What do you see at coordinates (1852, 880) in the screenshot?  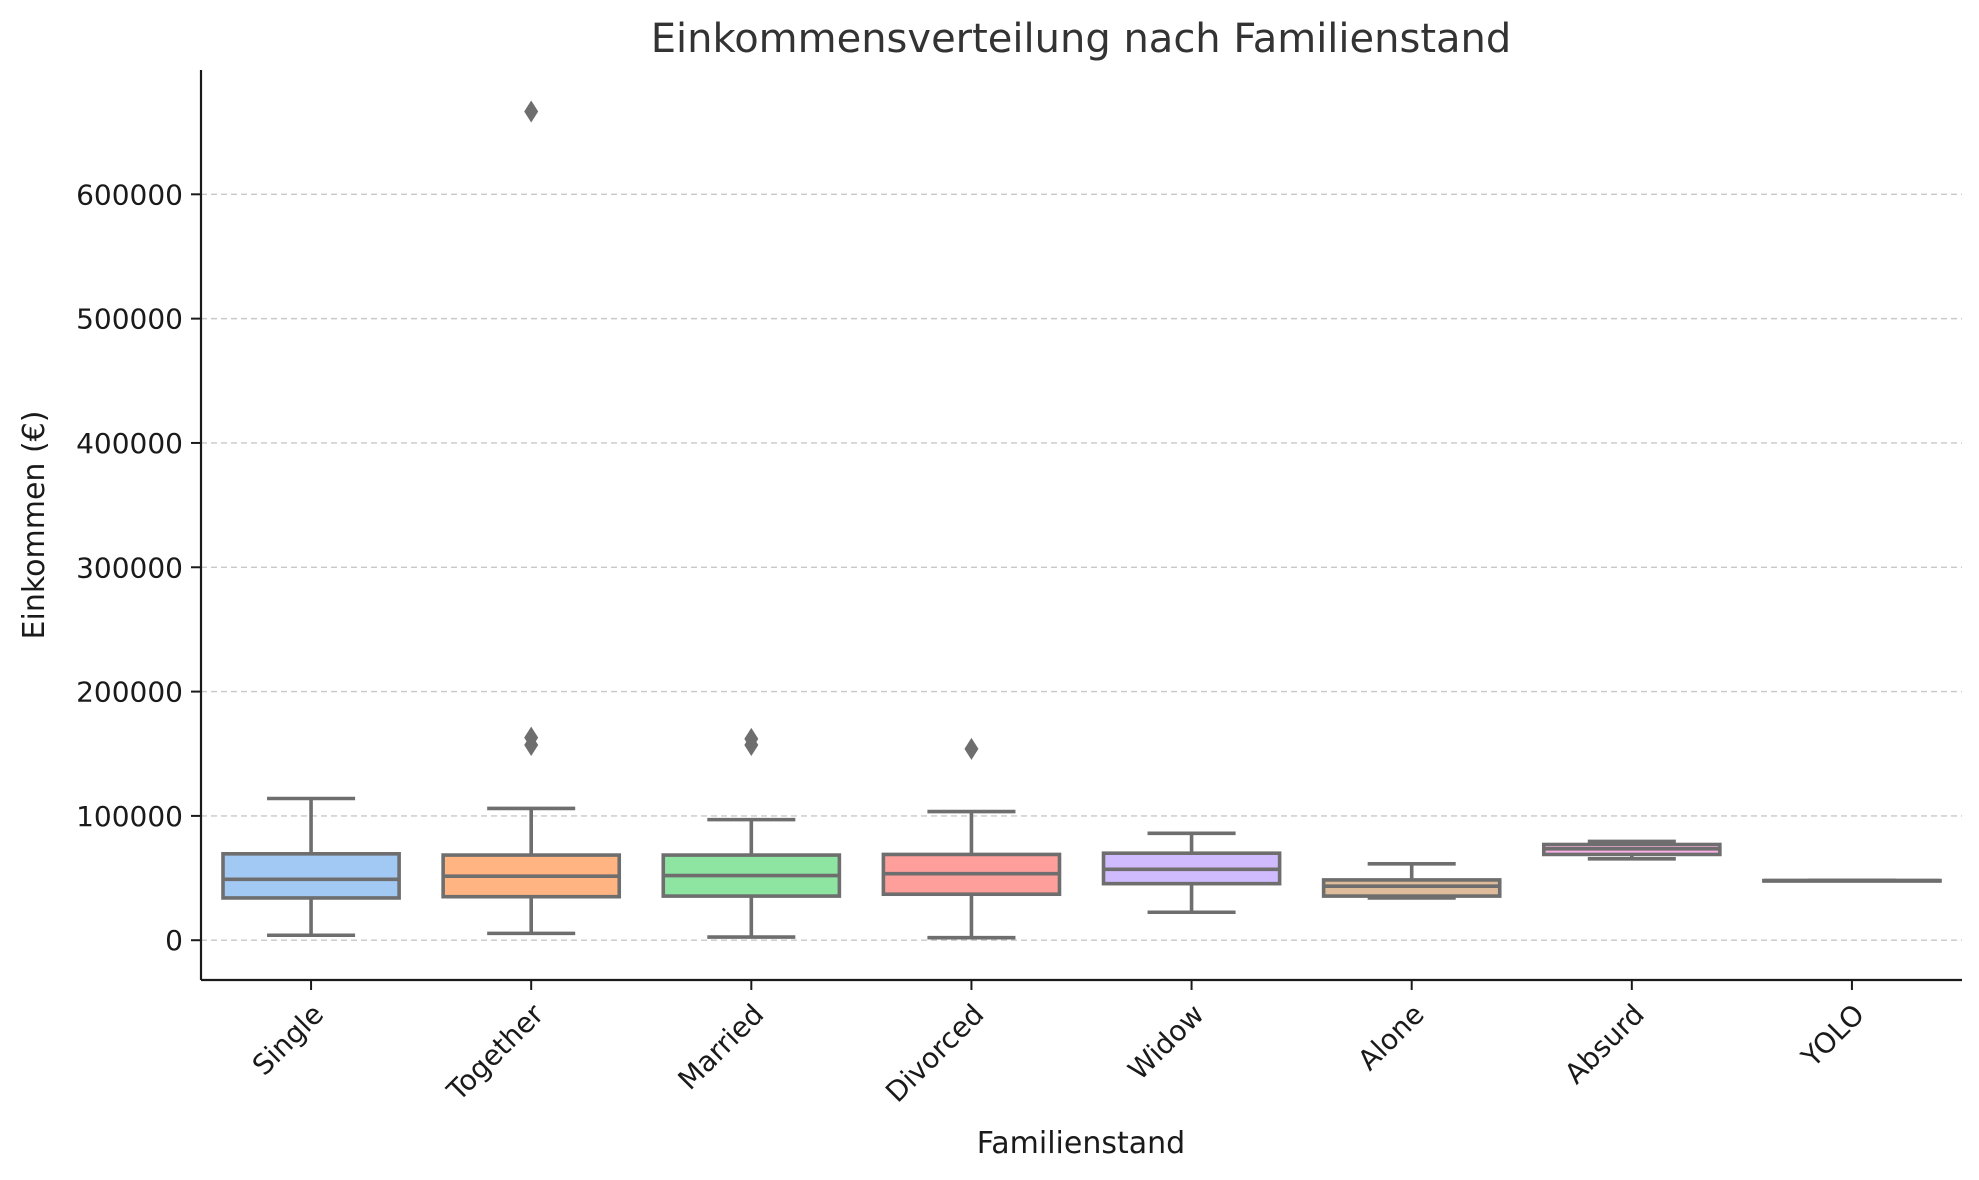 I see `box-yolo` at bounding box center [1852, 880].